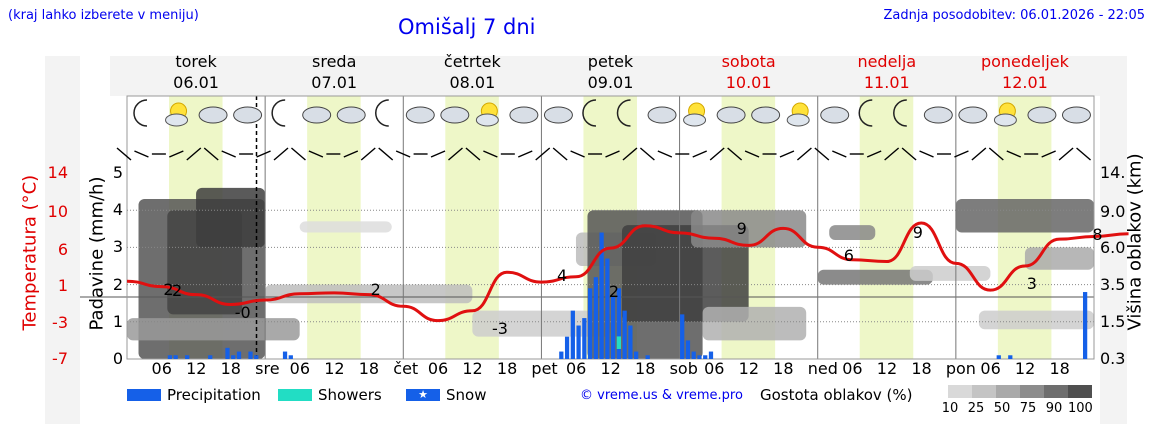 The width and height of the screenshot is (1152, 443). Describe the element at coordinates (887, 61) in the screenshot. I see `day-name: nedelja` at that location.